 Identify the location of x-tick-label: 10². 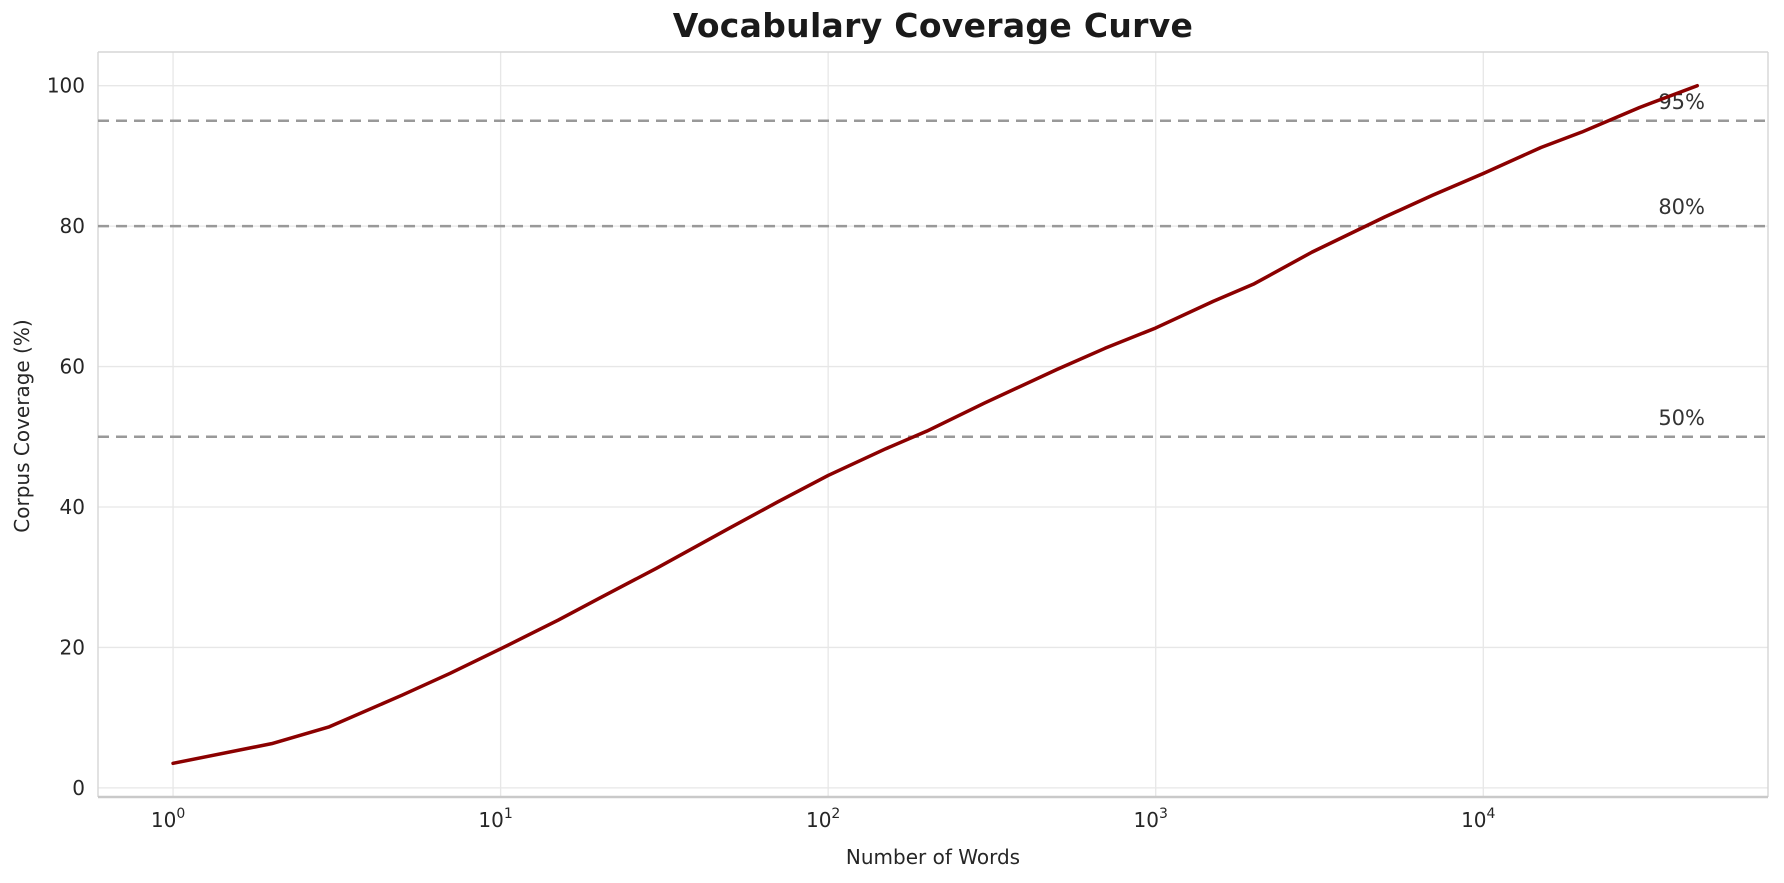
(823, 819).